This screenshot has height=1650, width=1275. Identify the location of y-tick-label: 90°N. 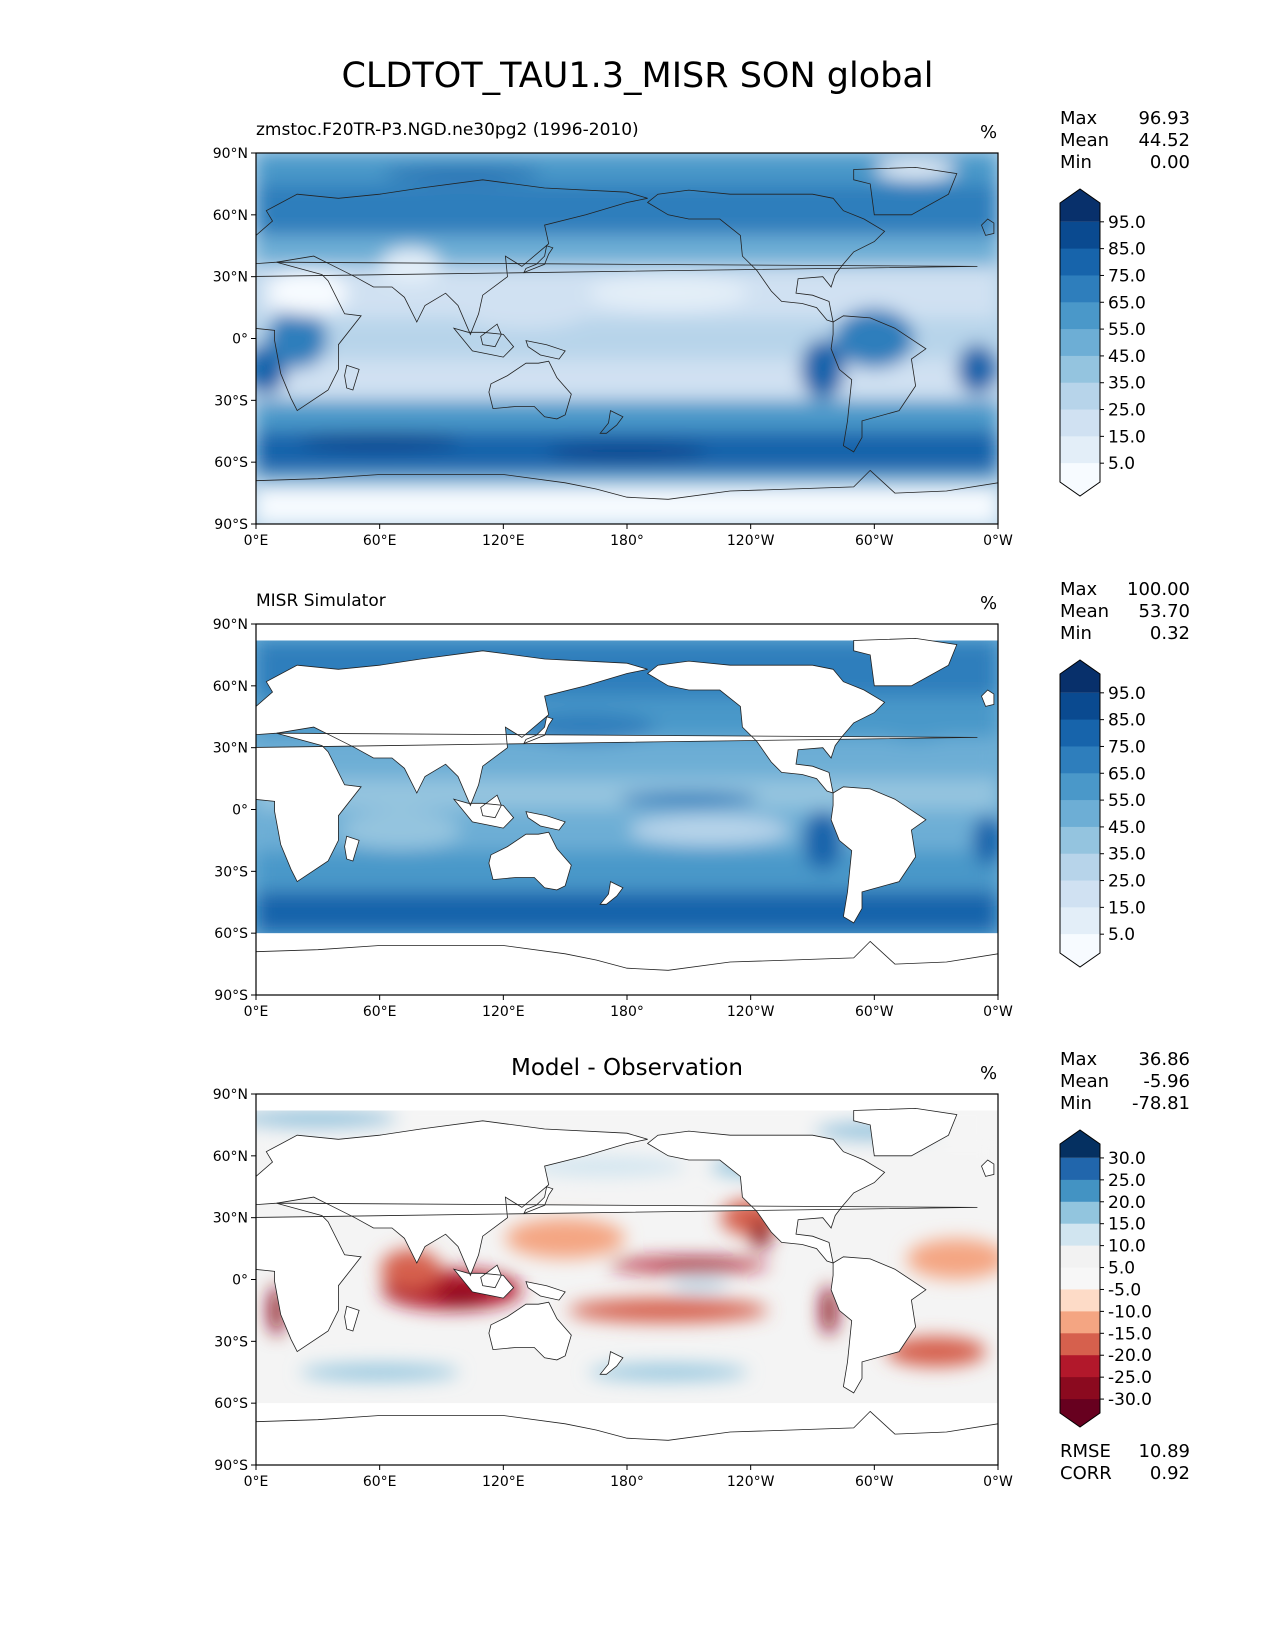
(230, 1095).